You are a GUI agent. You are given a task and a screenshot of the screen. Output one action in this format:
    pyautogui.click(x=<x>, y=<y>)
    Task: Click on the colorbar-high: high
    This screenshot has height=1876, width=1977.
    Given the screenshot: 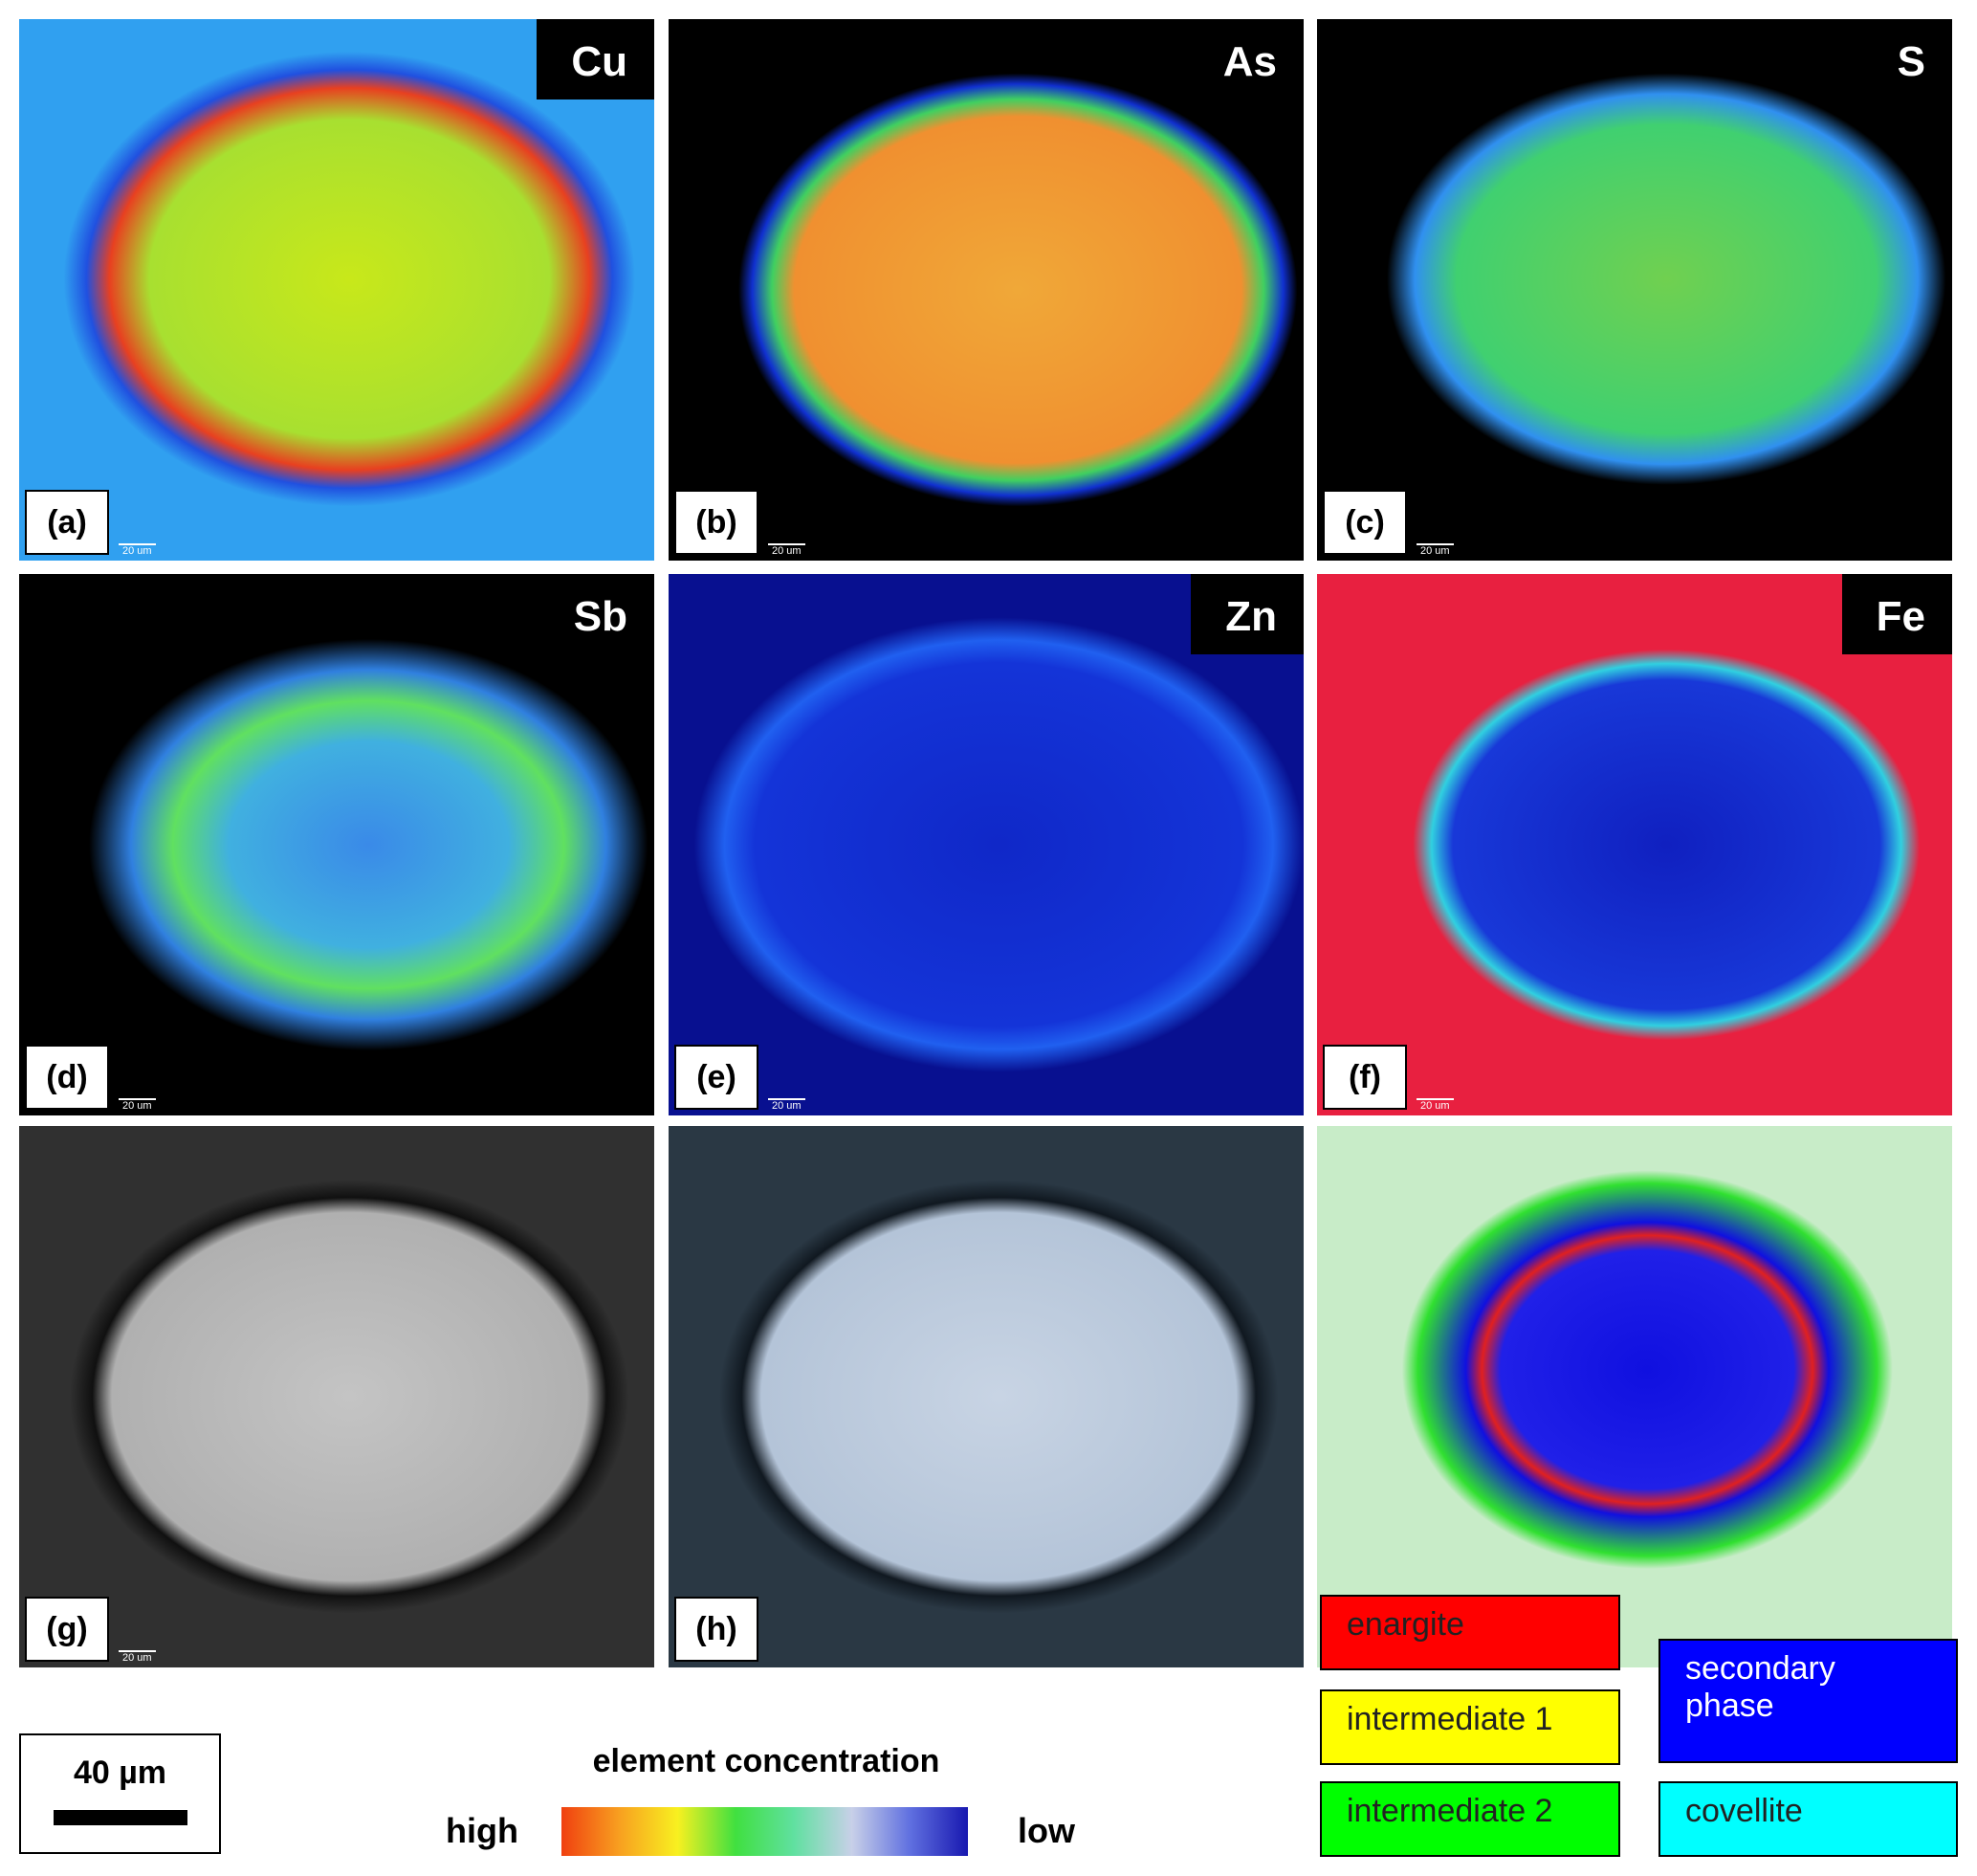 What is the action you would take?
    pyautogui.click(x=482, y=1830)
    